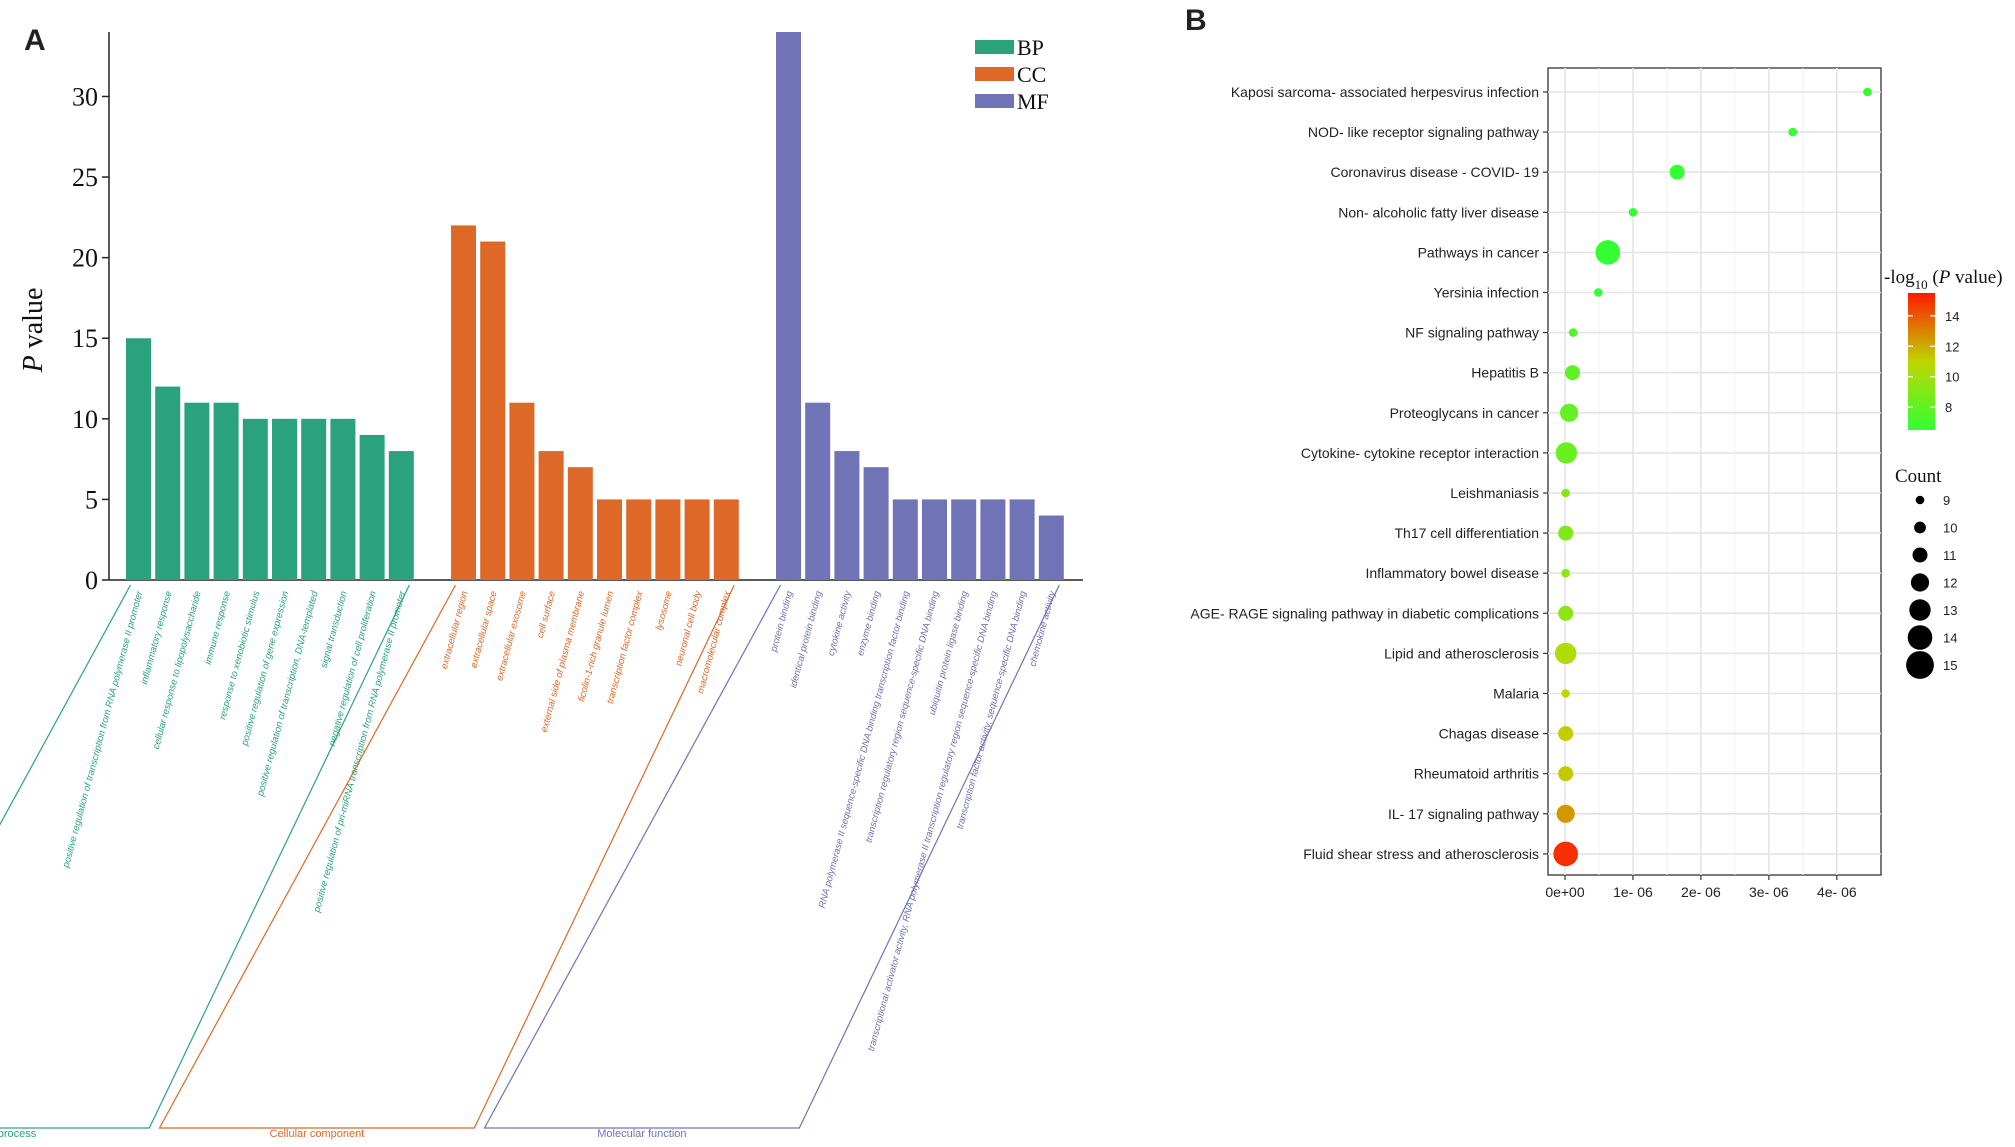 Image resolution: width=2015 pixels, height=1147 pixels. Describe the element at coordinates (157, 638) in the screenshot. I see `x-tick-label: inflammatory response` at that location.